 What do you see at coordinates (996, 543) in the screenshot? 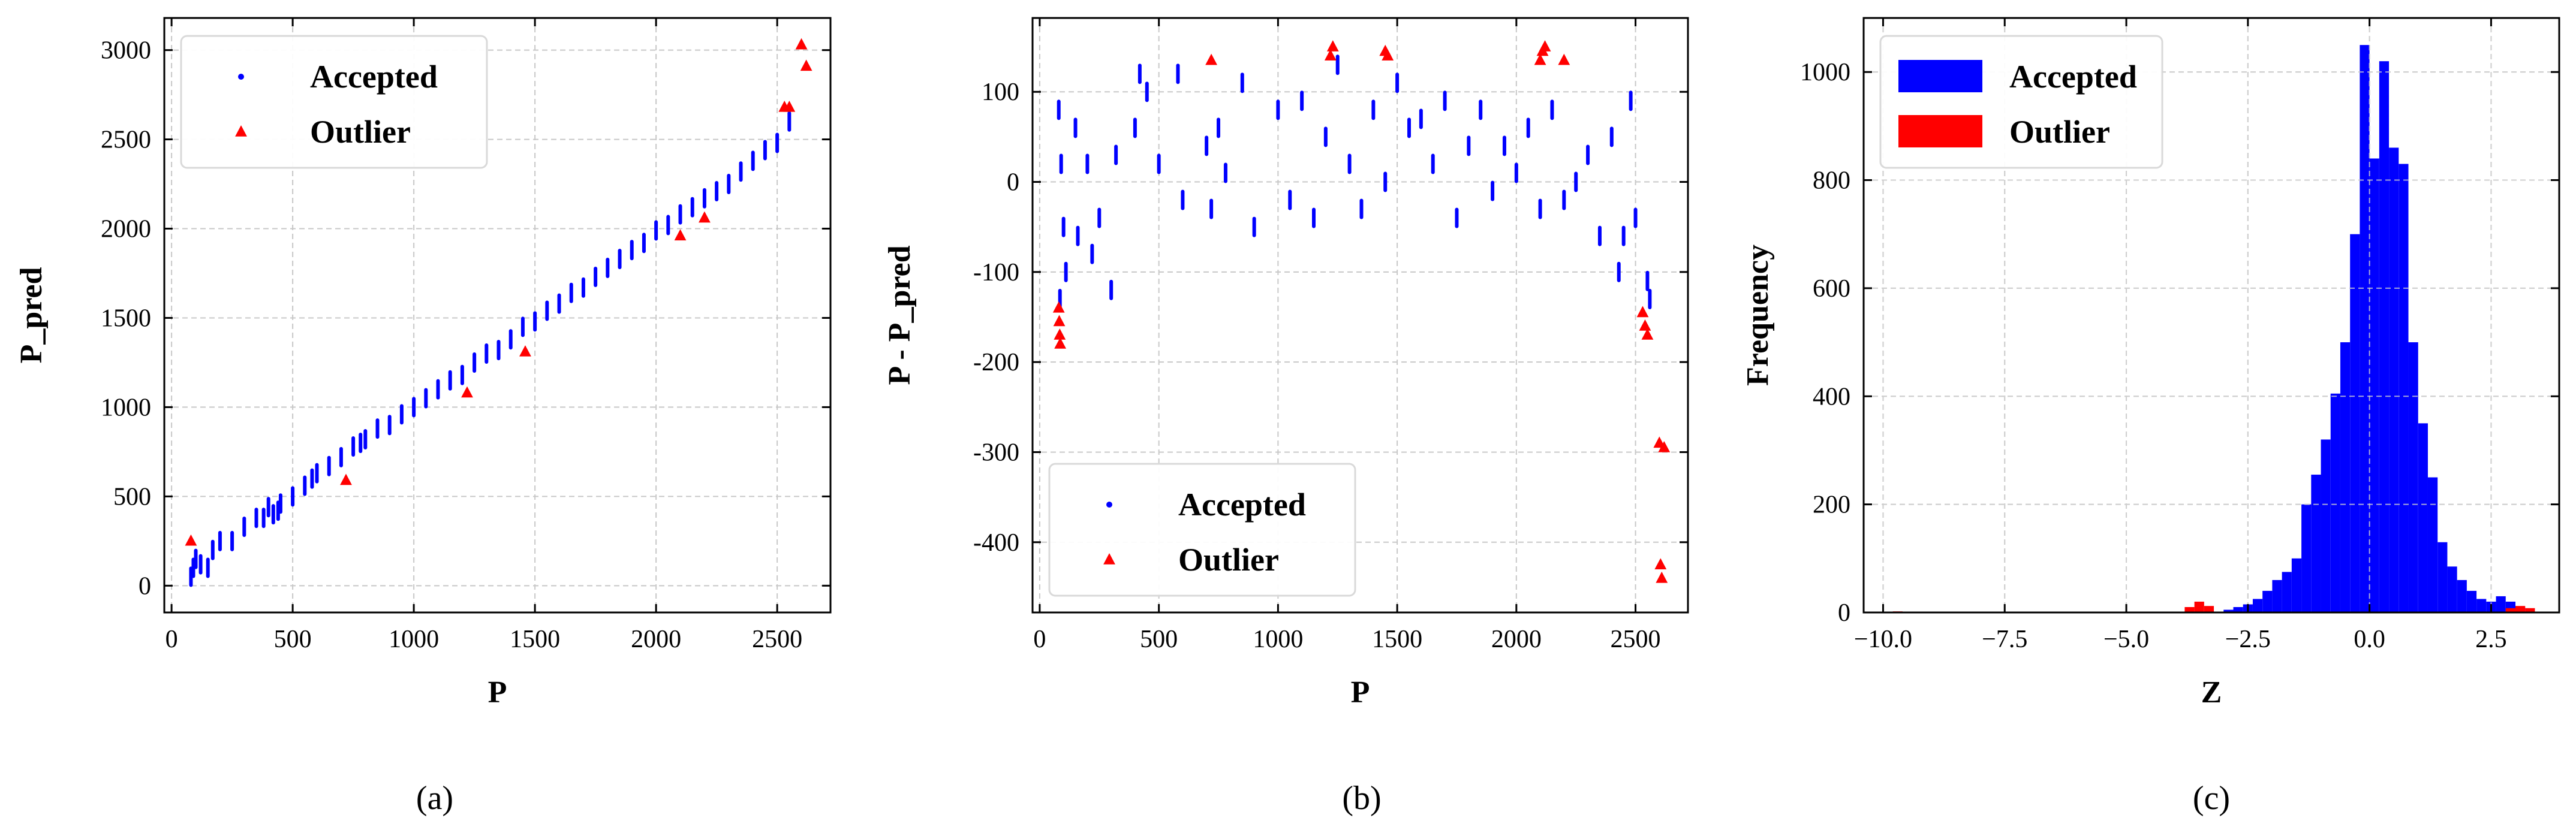
I see `y-tick-label: -400` at bounding box center [996, 543].